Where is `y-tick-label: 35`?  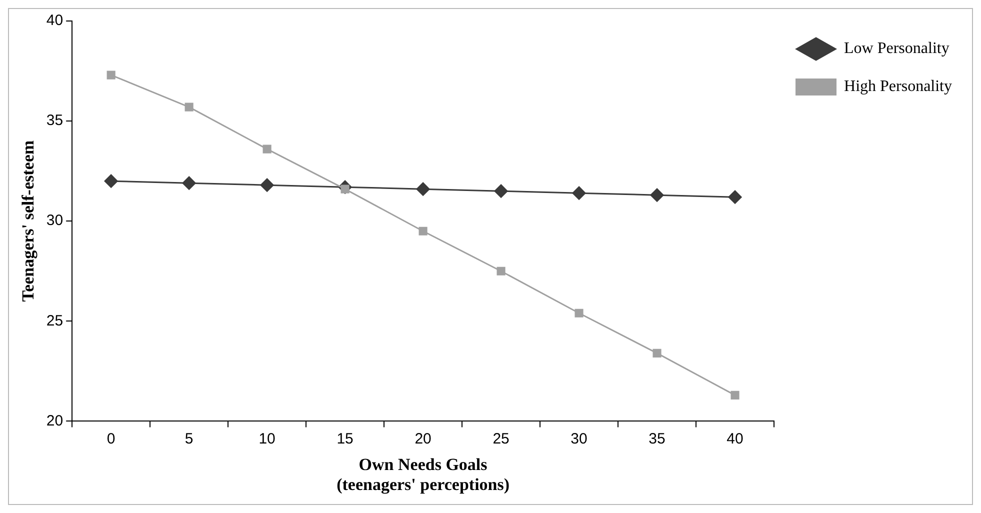
y-tick-label: 35 is located at coordinates (55, 121).